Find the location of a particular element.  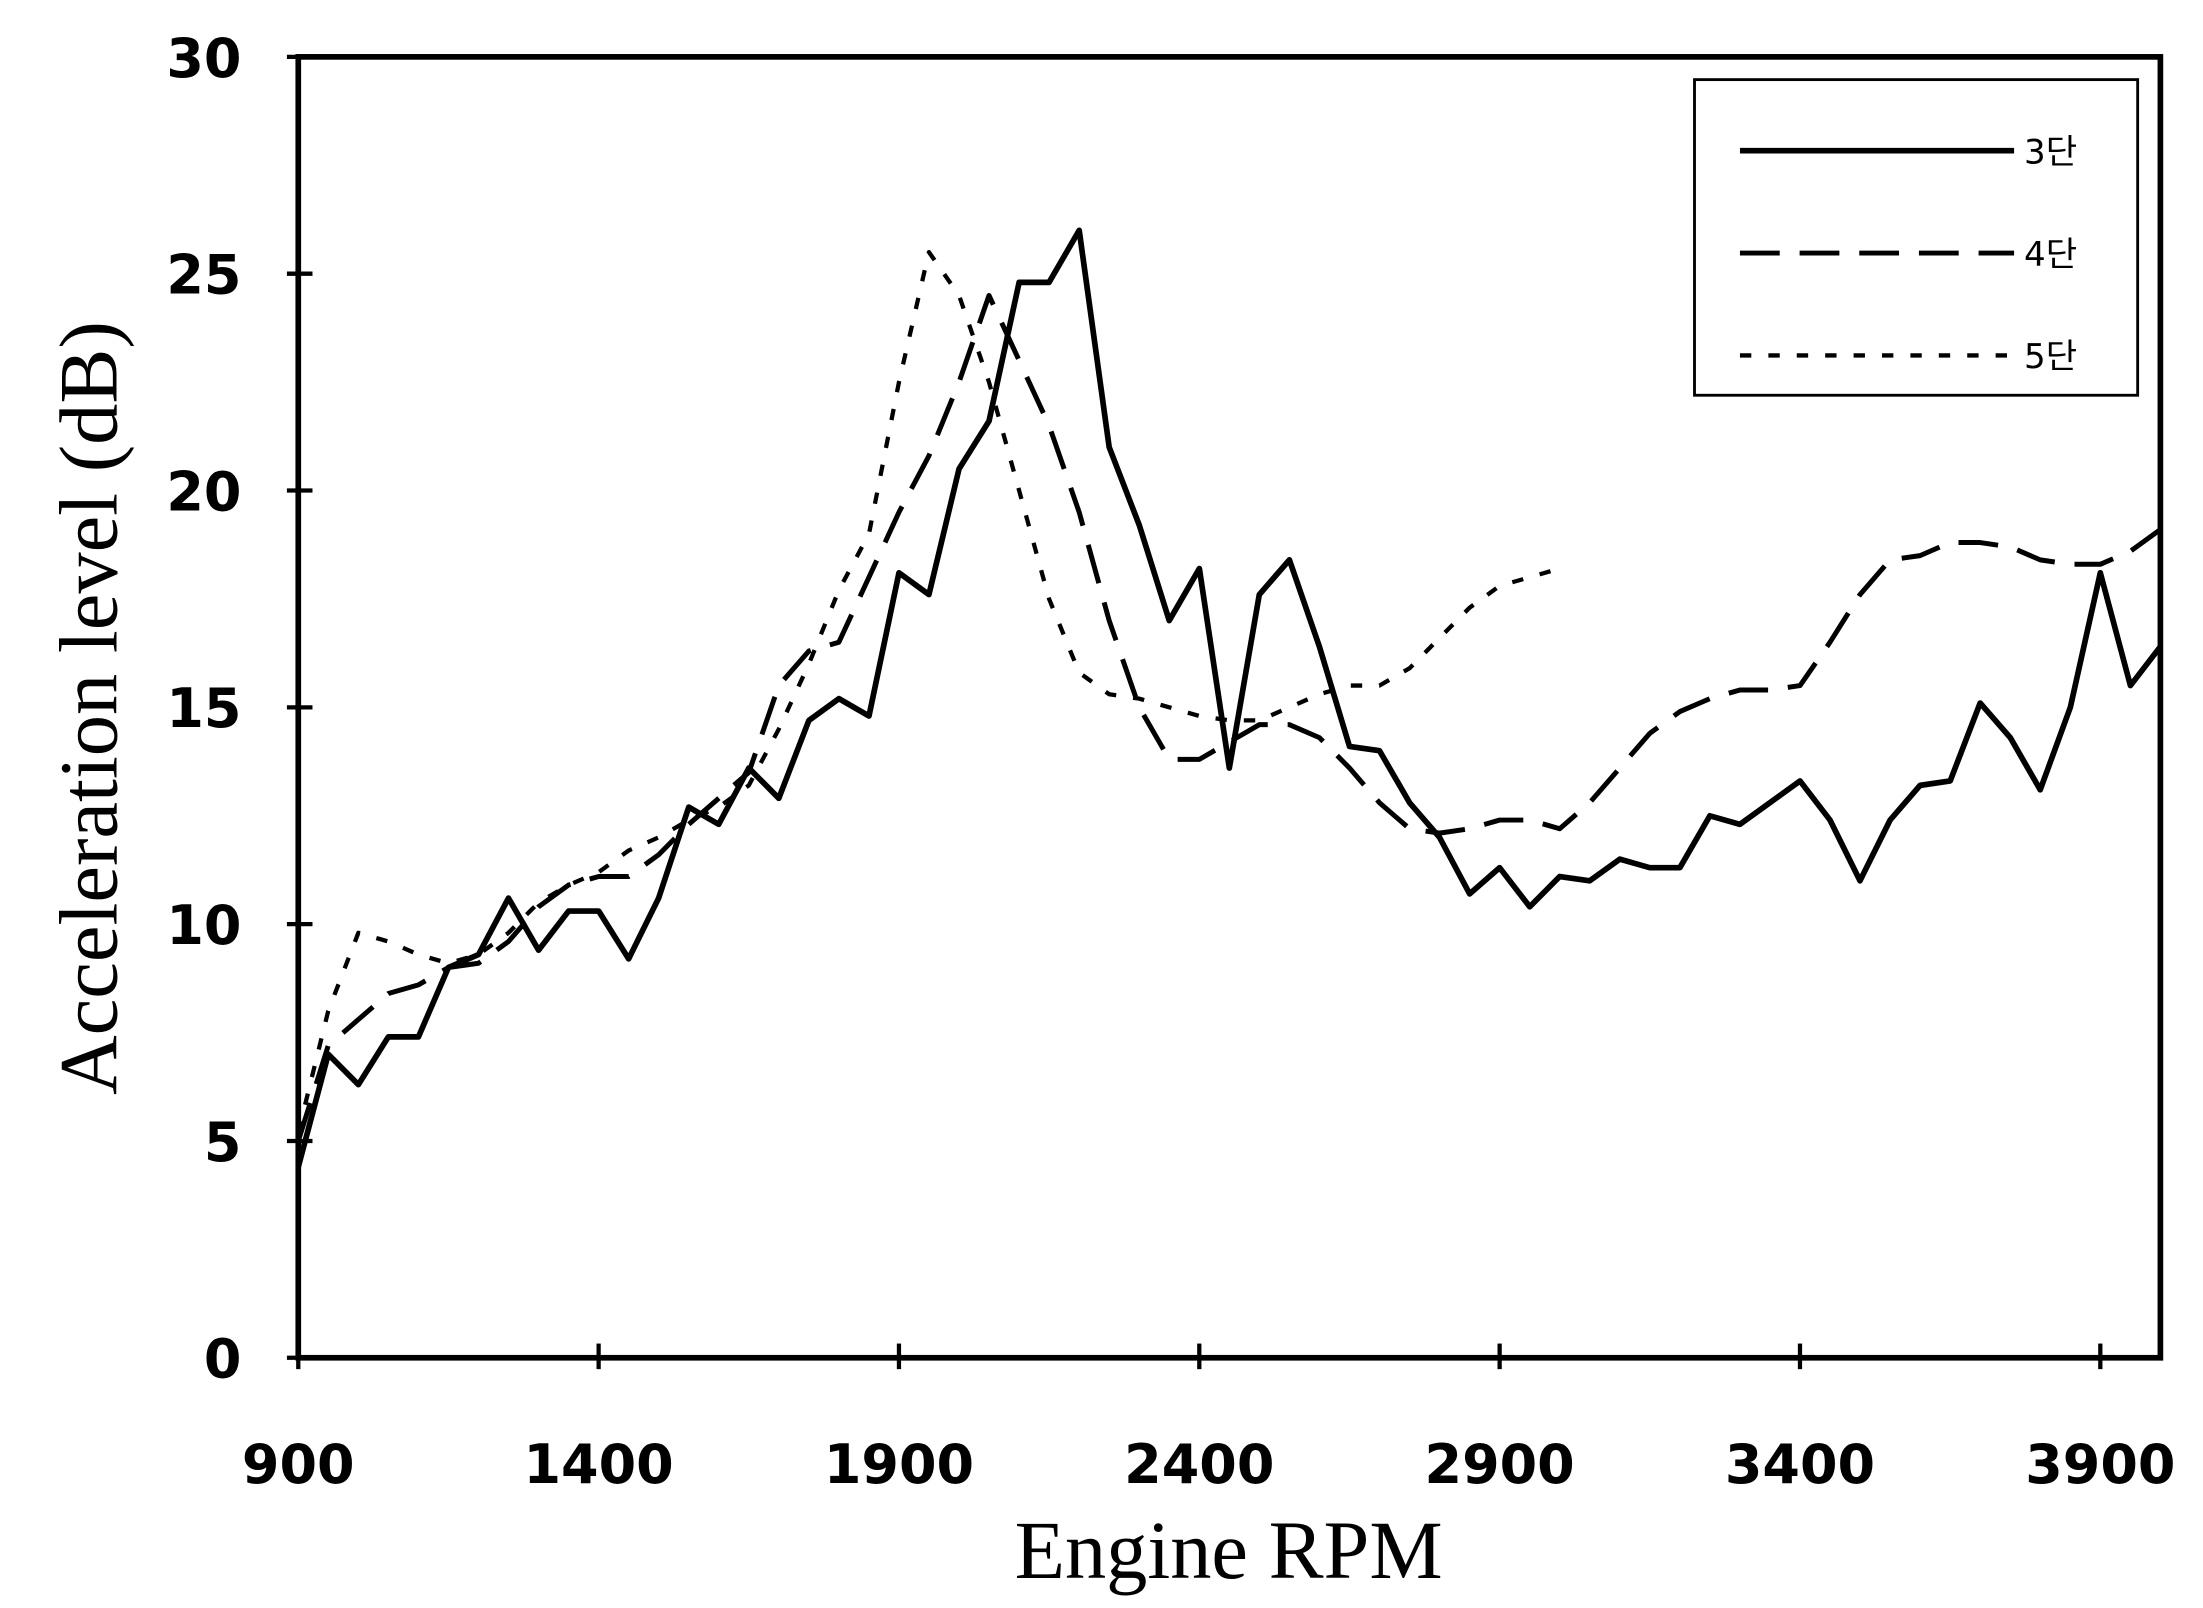

y-axis-title: Acceleration level (dB) is located at coordinates (89, 708).